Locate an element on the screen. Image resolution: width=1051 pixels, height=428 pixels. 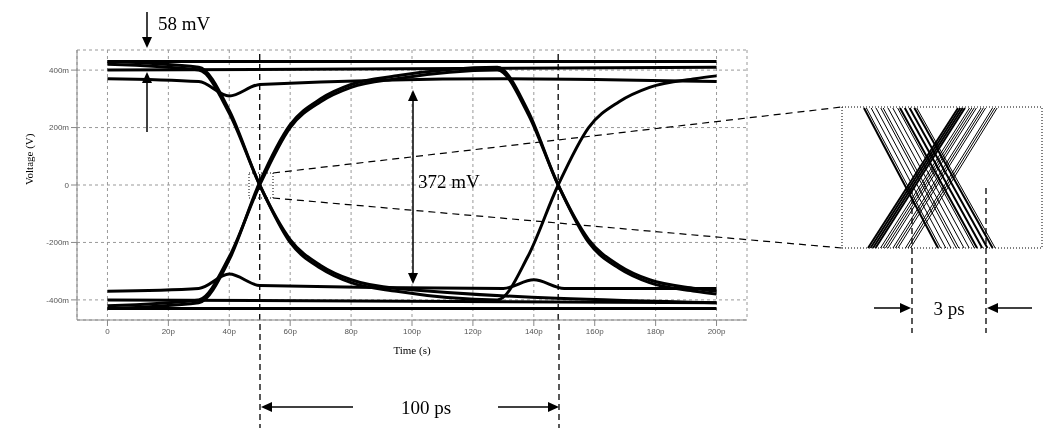
x-tick-label: 60p is located at coordinates (290, 331).